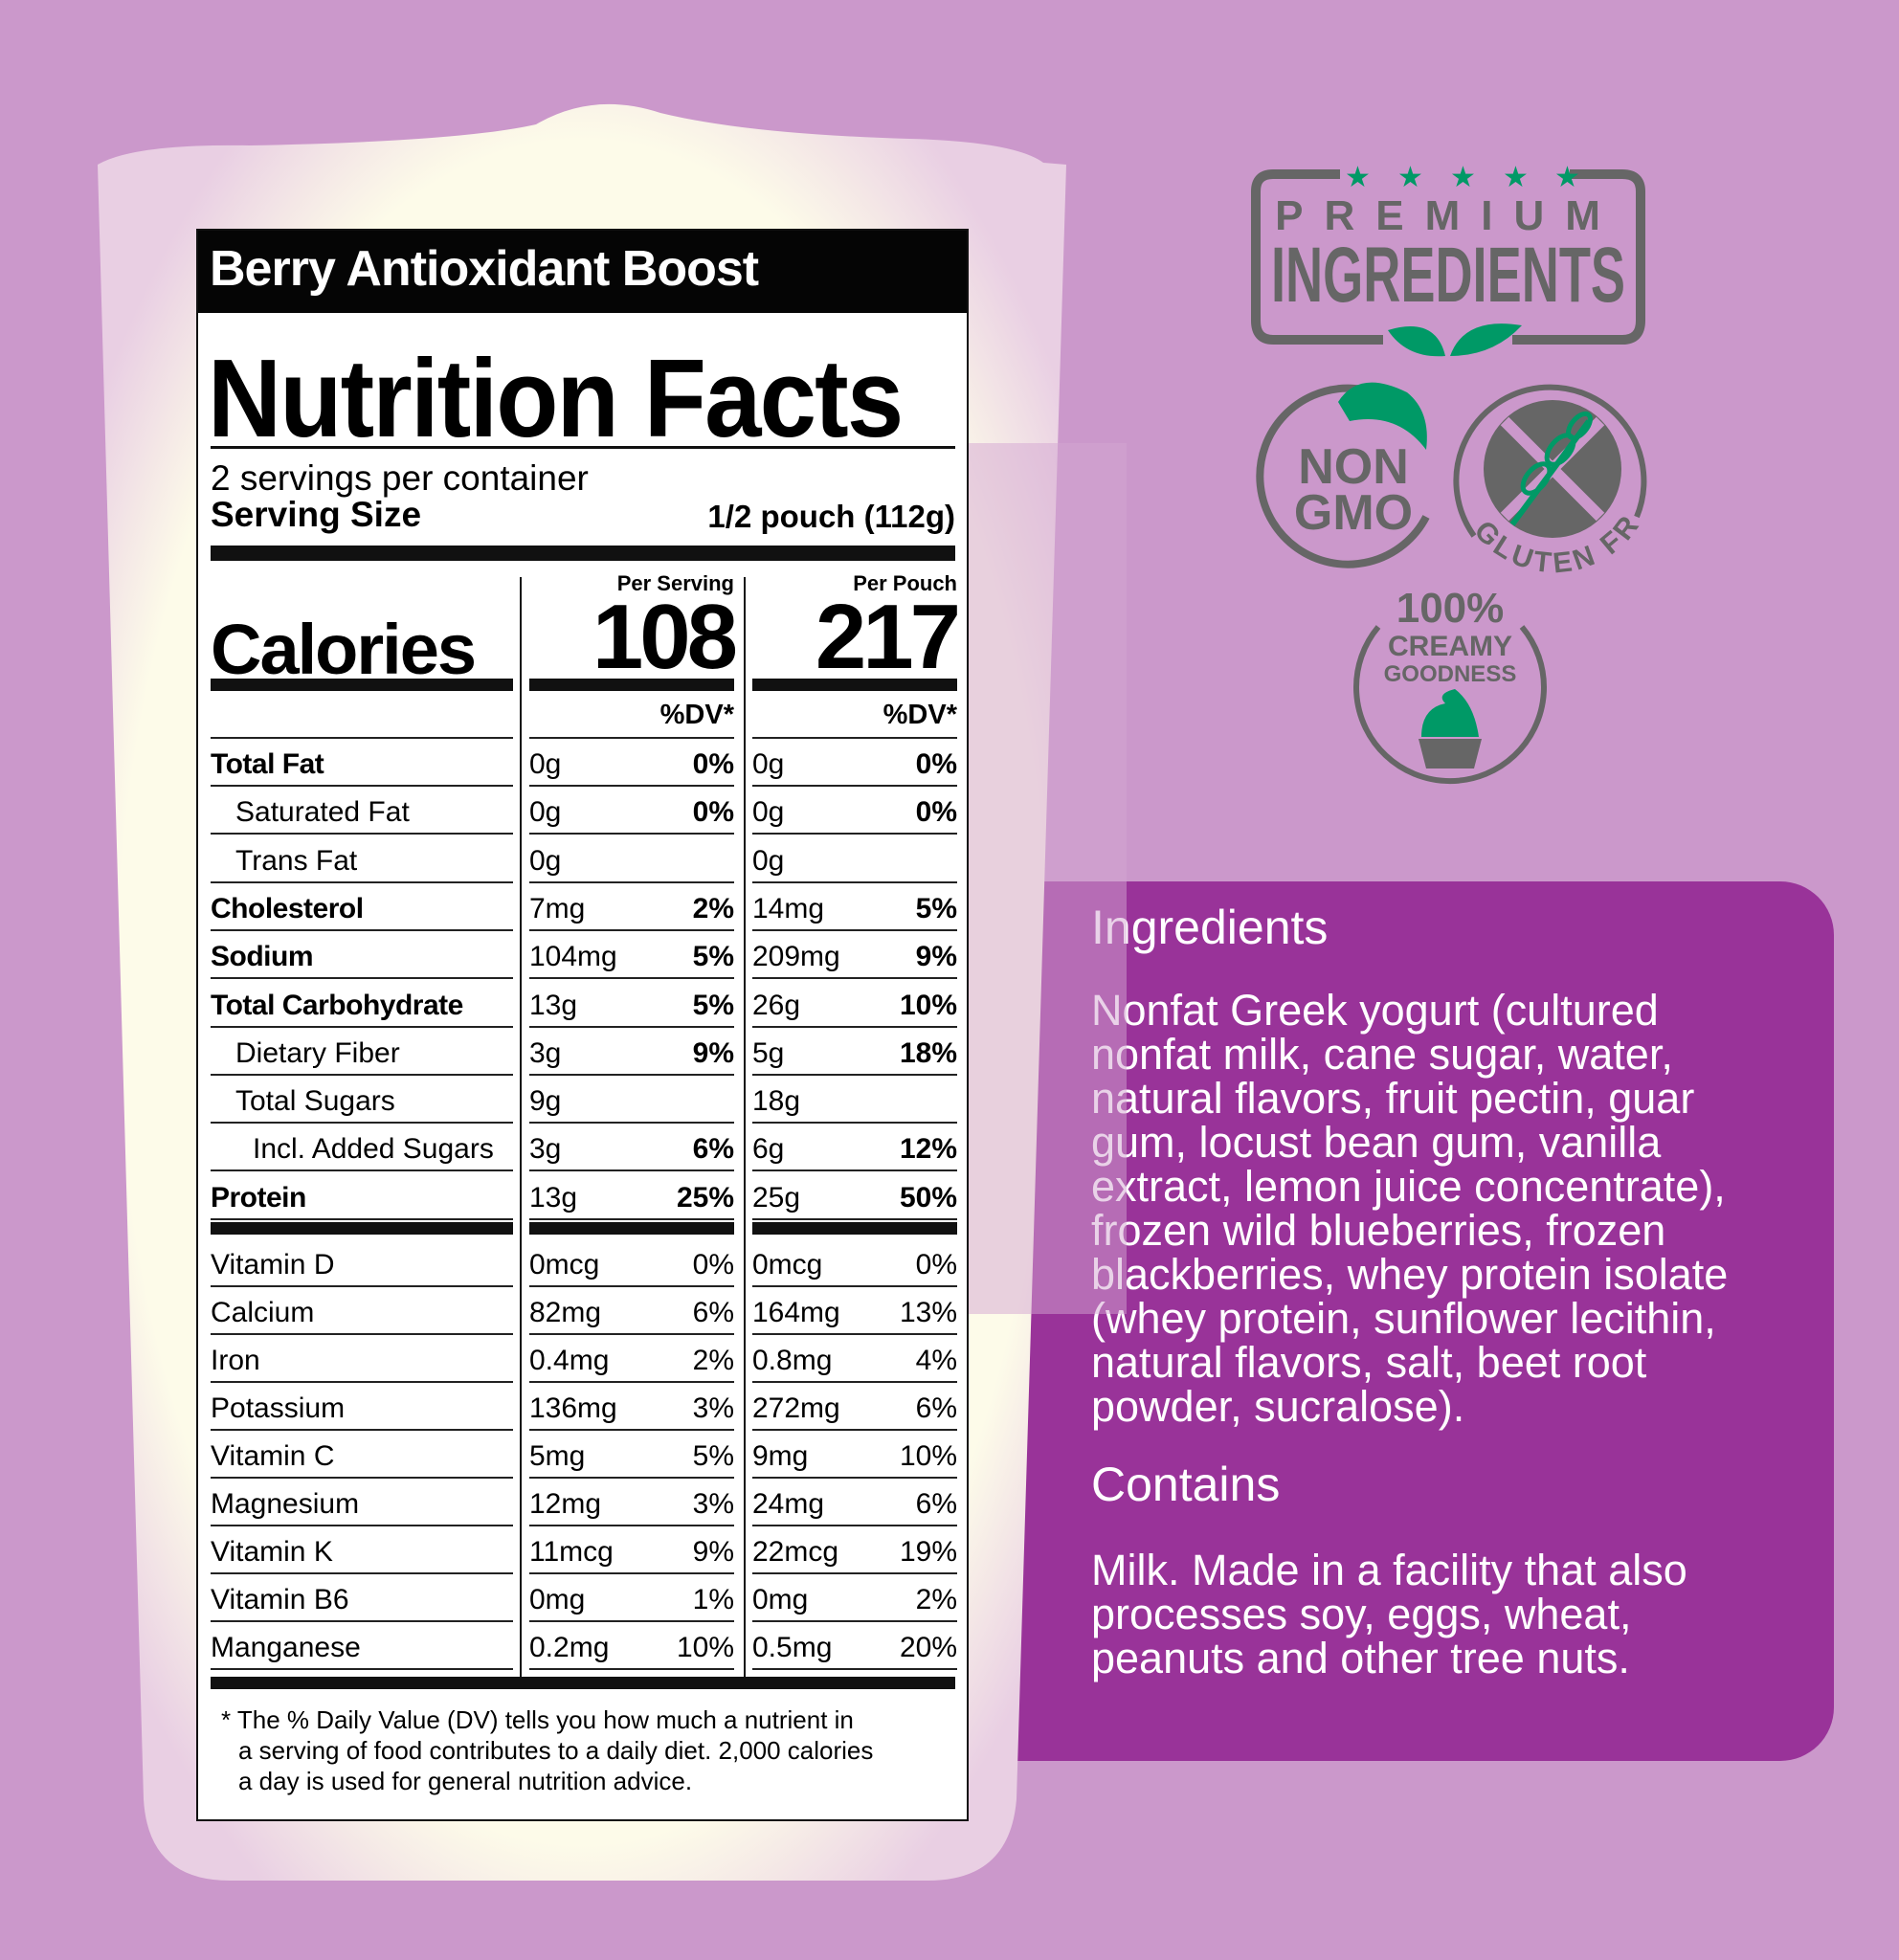 This screenshot has height=1960, width=1899. What do you see at coordinates (928, 1552) in the screenshot?
I see `daily-value: 19%` at bounding box center [928, 1552].